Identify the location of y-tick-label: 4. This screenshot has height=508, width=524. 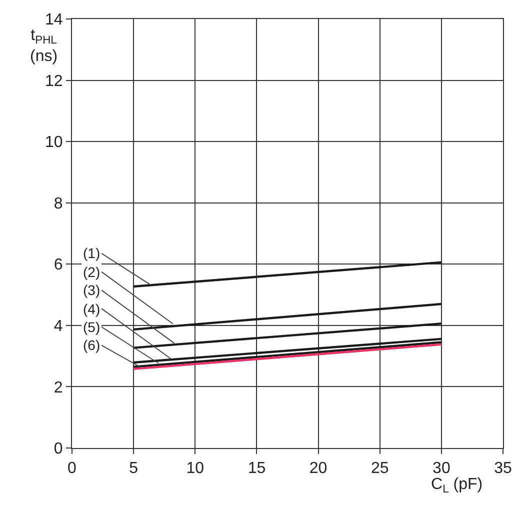
(58, 327).